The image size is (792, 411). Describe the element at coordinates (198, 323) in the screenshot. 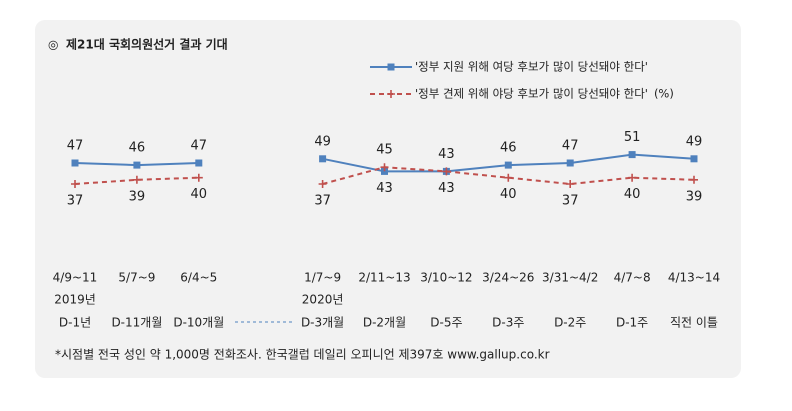

I see `period-label: D-10개월` at that location.